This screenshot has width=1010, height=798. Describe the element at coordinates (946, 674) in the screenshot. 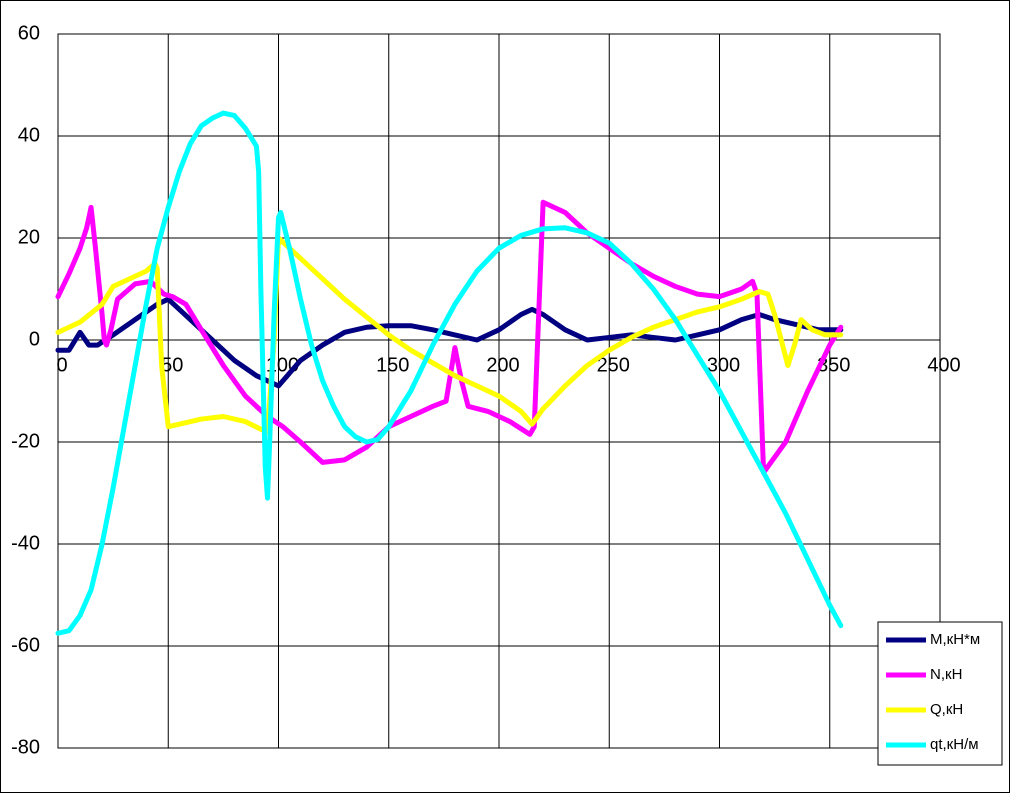

I see `legend-label: N,кН` at that location.